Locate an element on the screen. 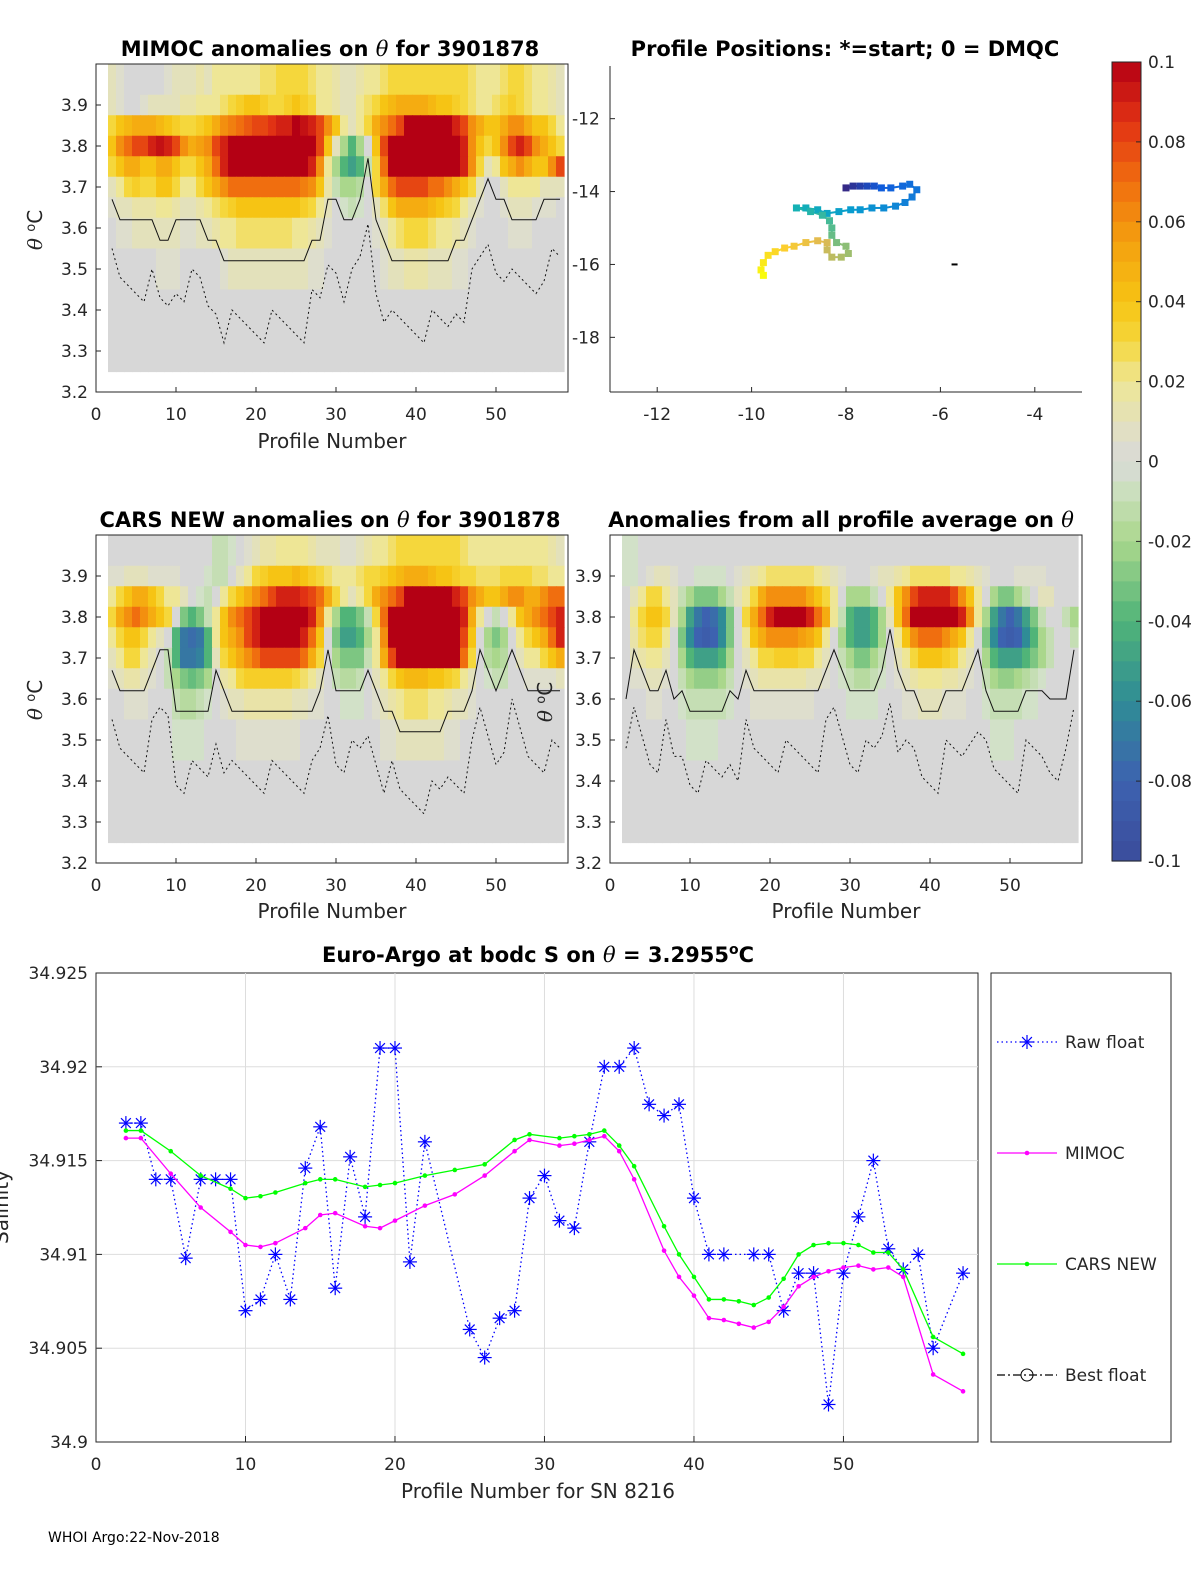 The image size is (1200, 1575). colorbar-swatch is located at coordinates (1126, 791).